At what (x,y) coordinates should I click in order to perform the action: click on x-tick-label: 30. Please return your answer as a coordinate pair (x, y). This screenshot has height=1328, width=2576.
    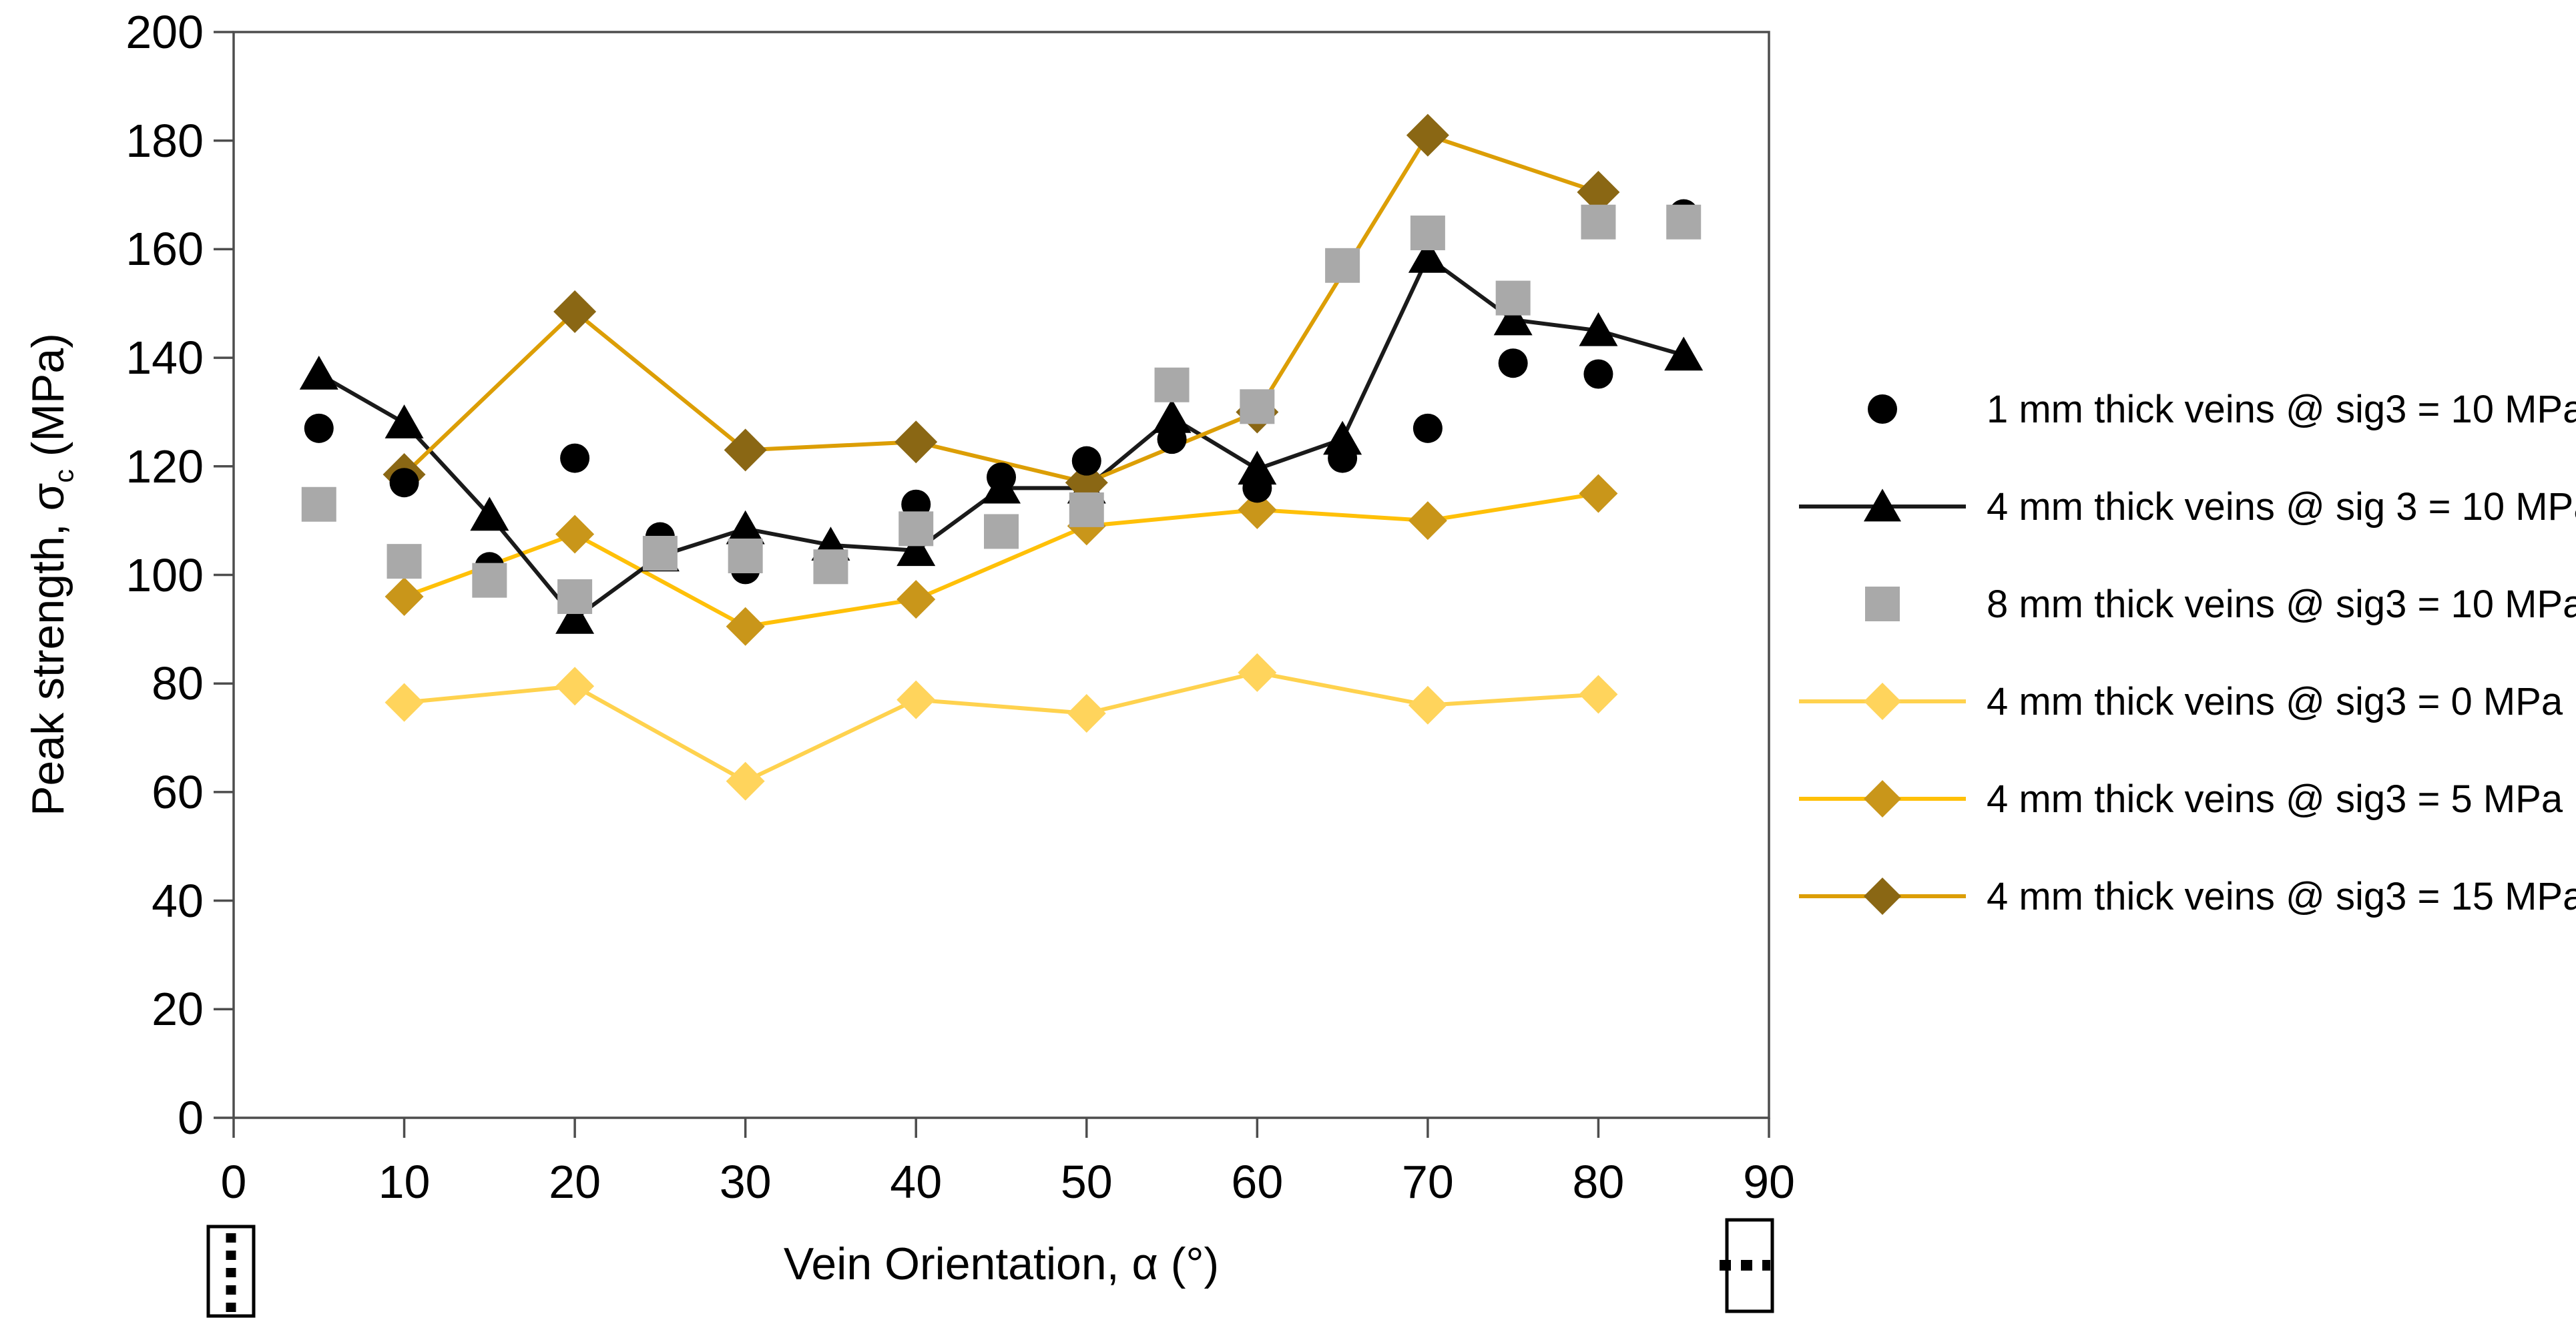
    Looking at the image, I should click on (745, 1182).